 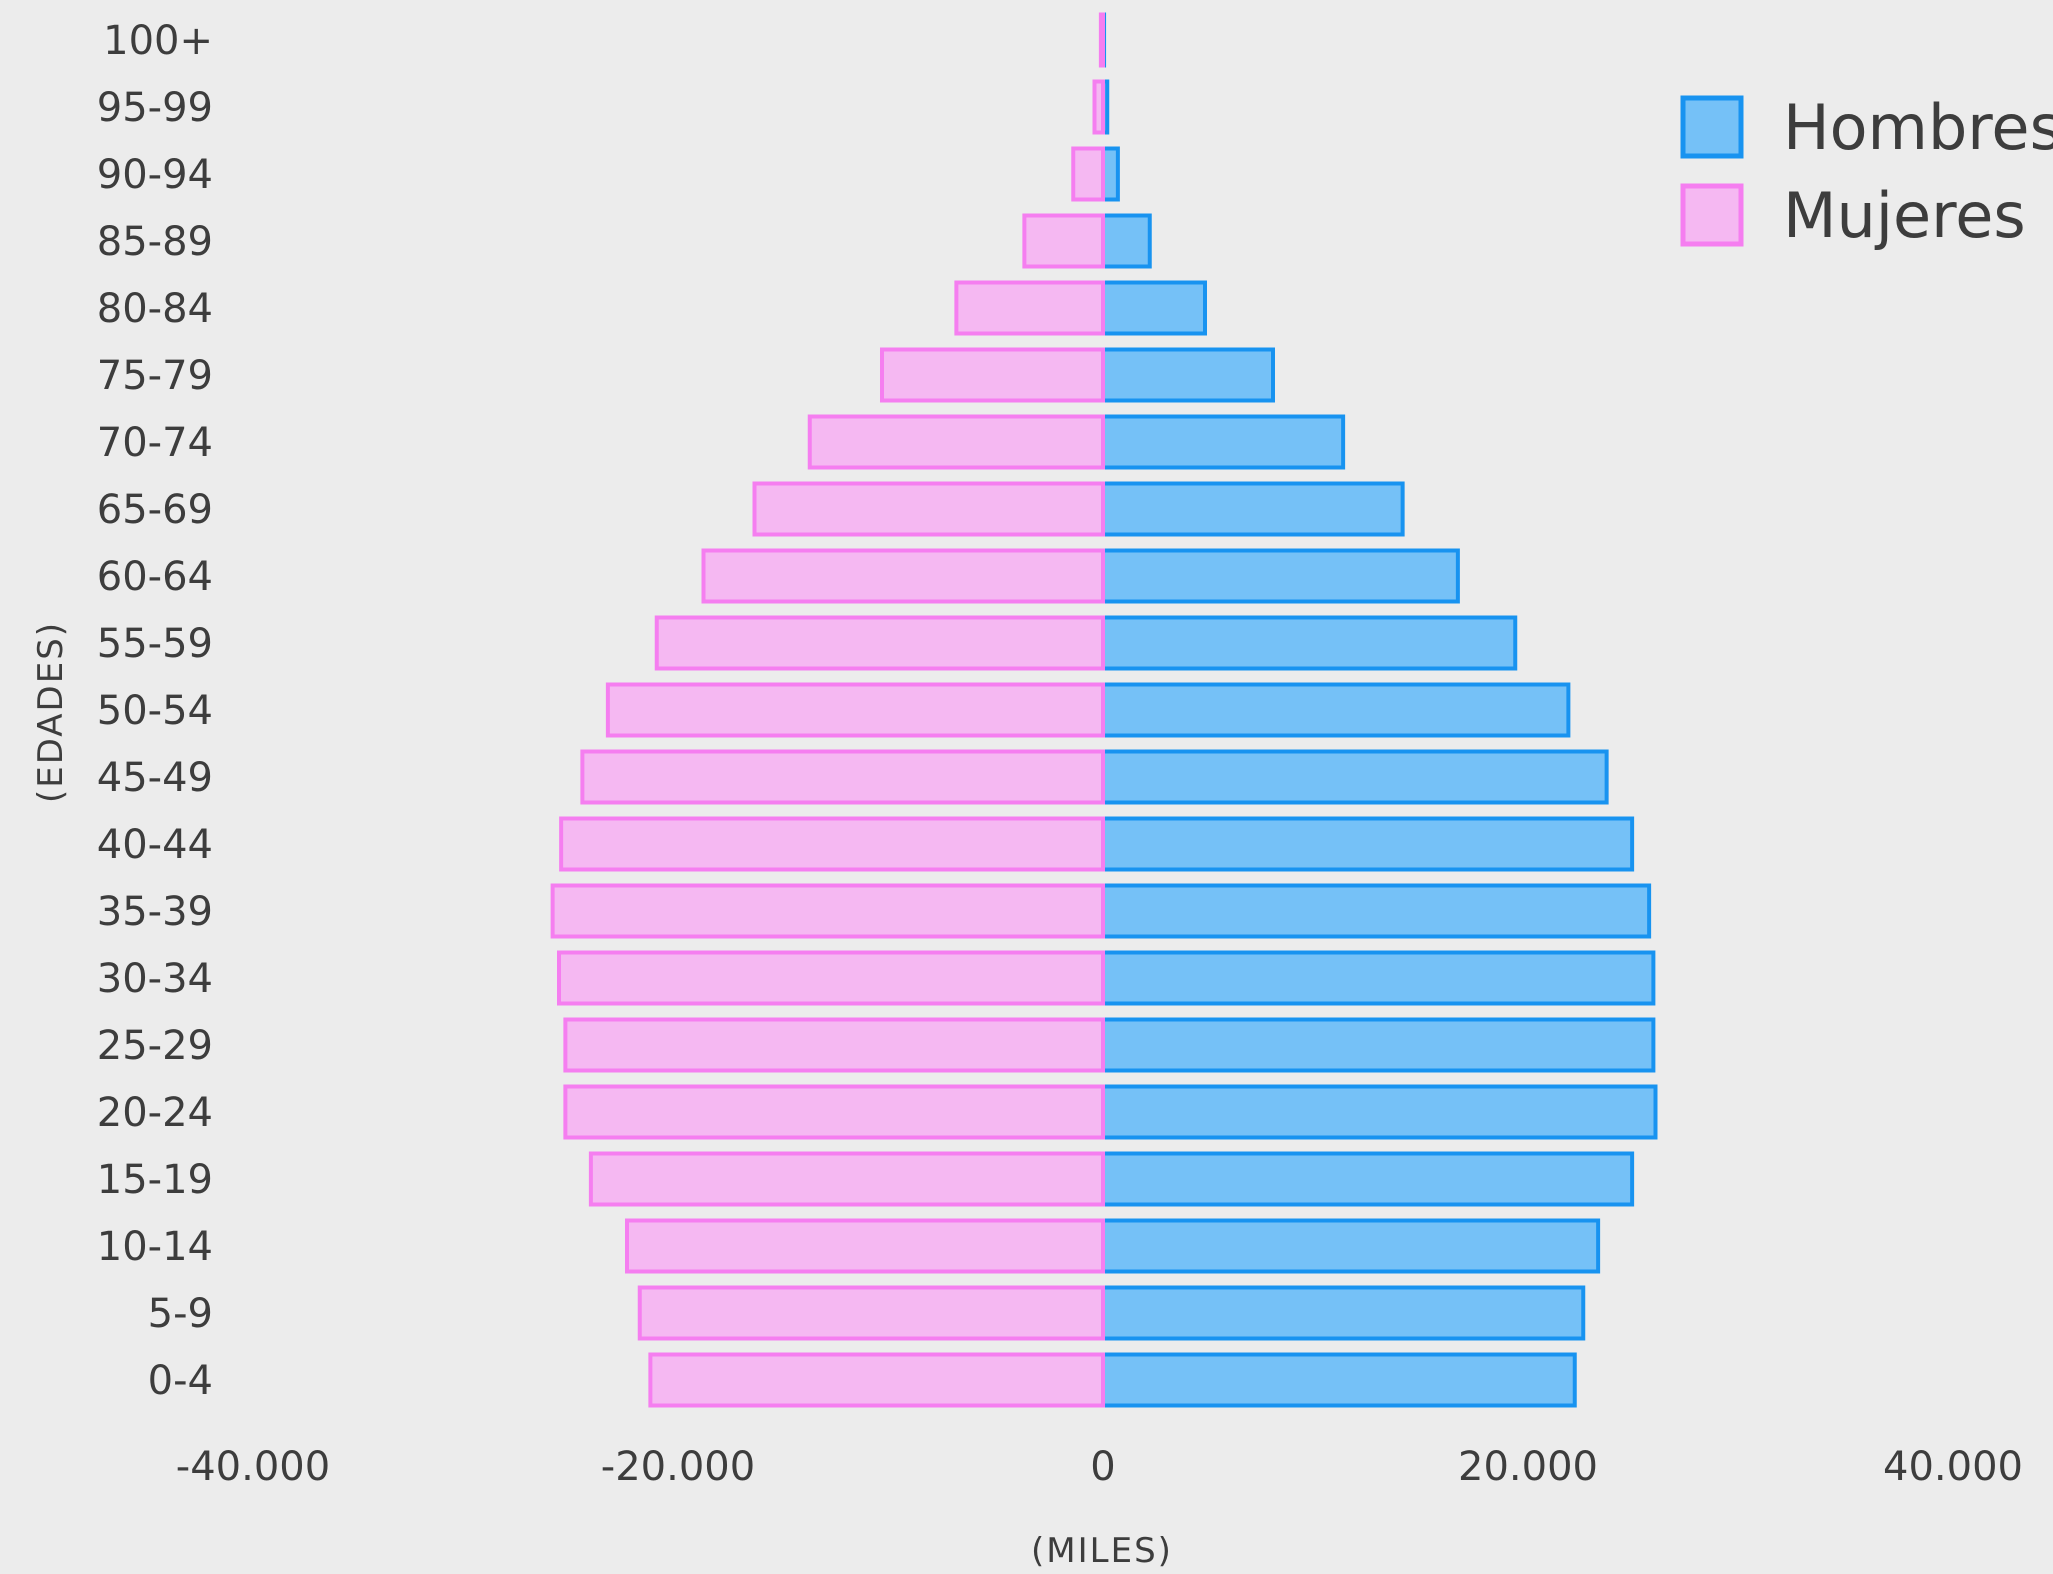 I want to click on x-tick-label: 40.000, so click(x=1953, y=1467).